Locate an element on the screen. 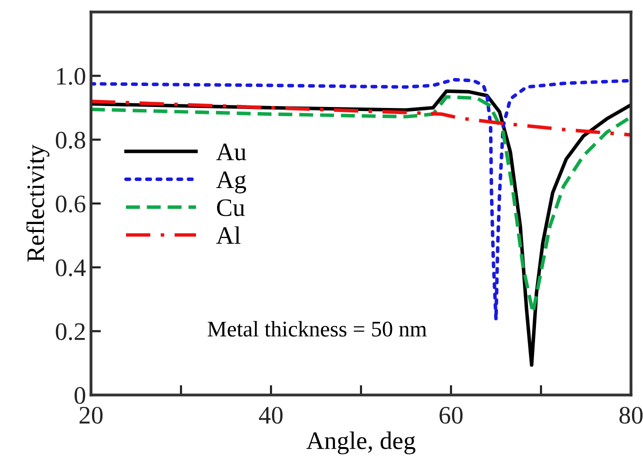 The image size is (643, 461). y-tick-label: 0.4 is located at coordinates (71, 267).